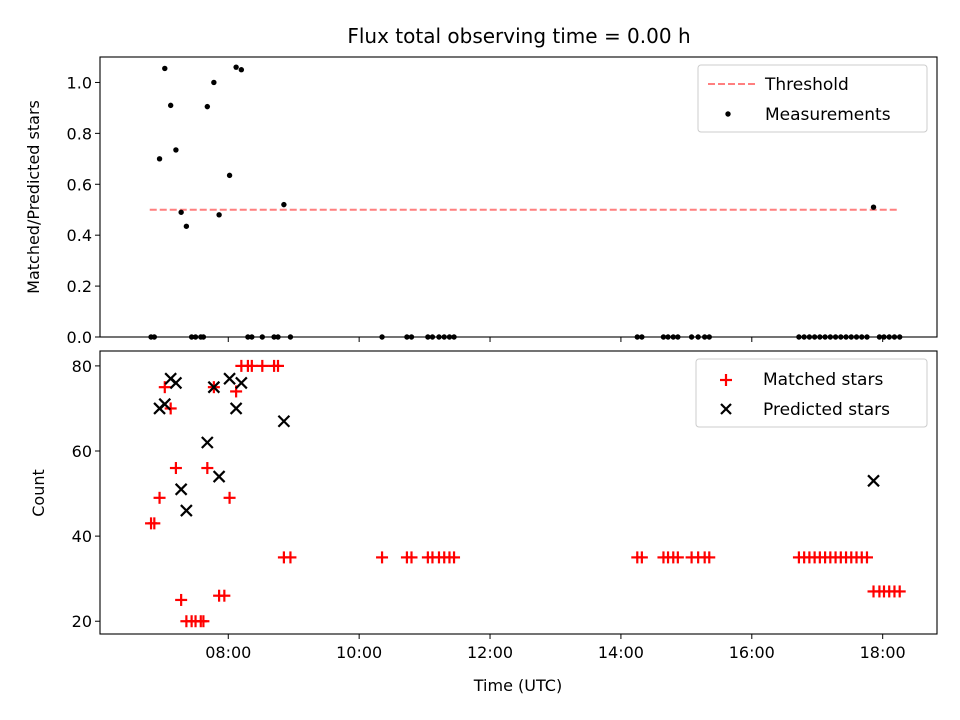  What do you see at coordinates (828, 115) in the screenshot?
I see `legend-measurements-label: Measurements` at bounding box center [828, 115].